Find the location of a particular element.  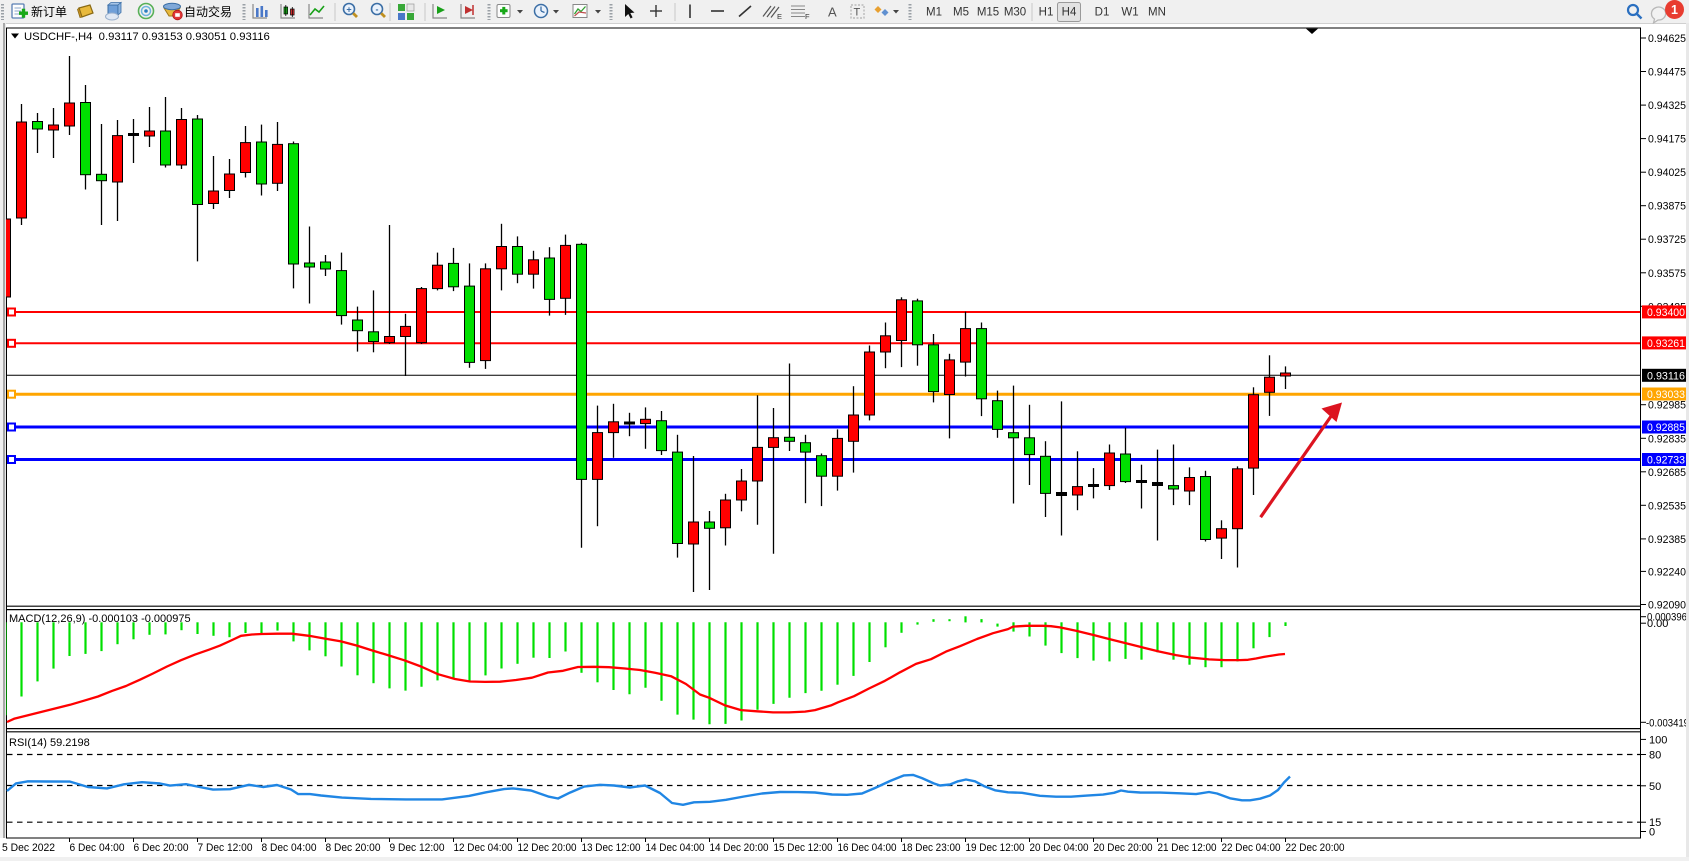

svg-text: 14 Dec 20:00 is located at coordinates (739, 848).